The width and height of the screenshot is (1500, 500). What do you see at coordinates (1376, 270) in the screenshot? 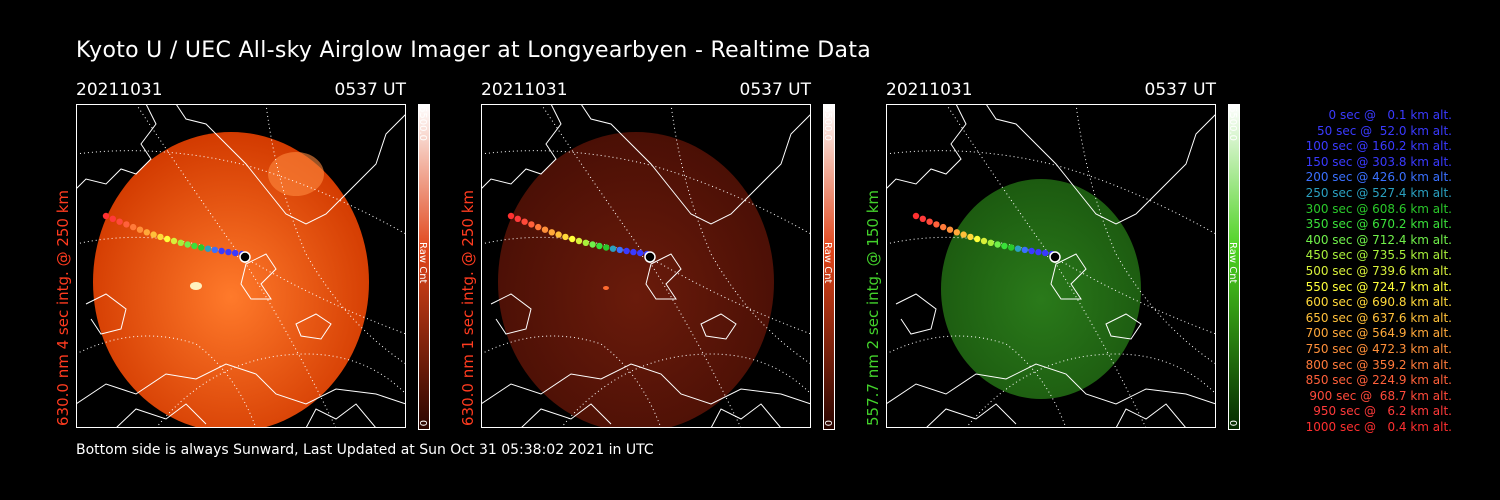
I see `legend-item: 500 sec @ 739.6 km alt.` at bounding box center [1376, 270].